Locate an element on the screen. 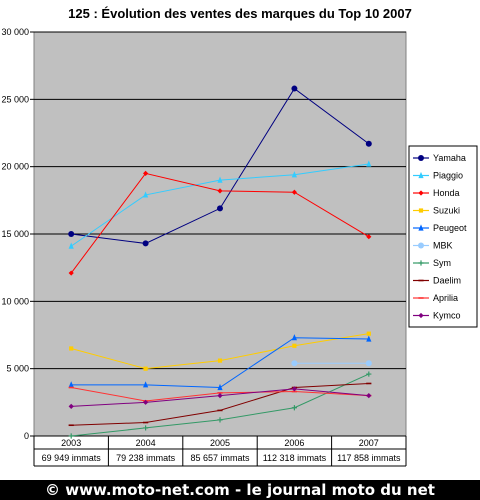 Image resolution: width=480 pixels, height=500 pixels. y-tick-label: 10 000 is located at coordinates (15, 301).